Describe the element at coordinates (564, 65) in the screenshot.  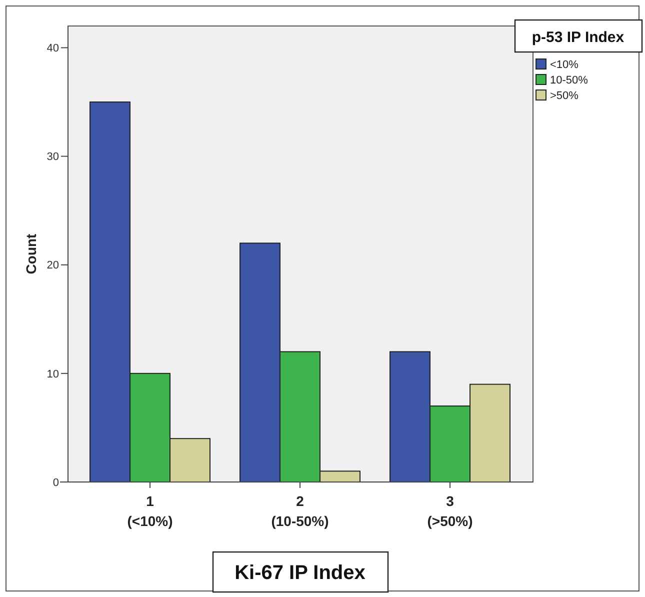
I see `legend-label: <10%` at that location.